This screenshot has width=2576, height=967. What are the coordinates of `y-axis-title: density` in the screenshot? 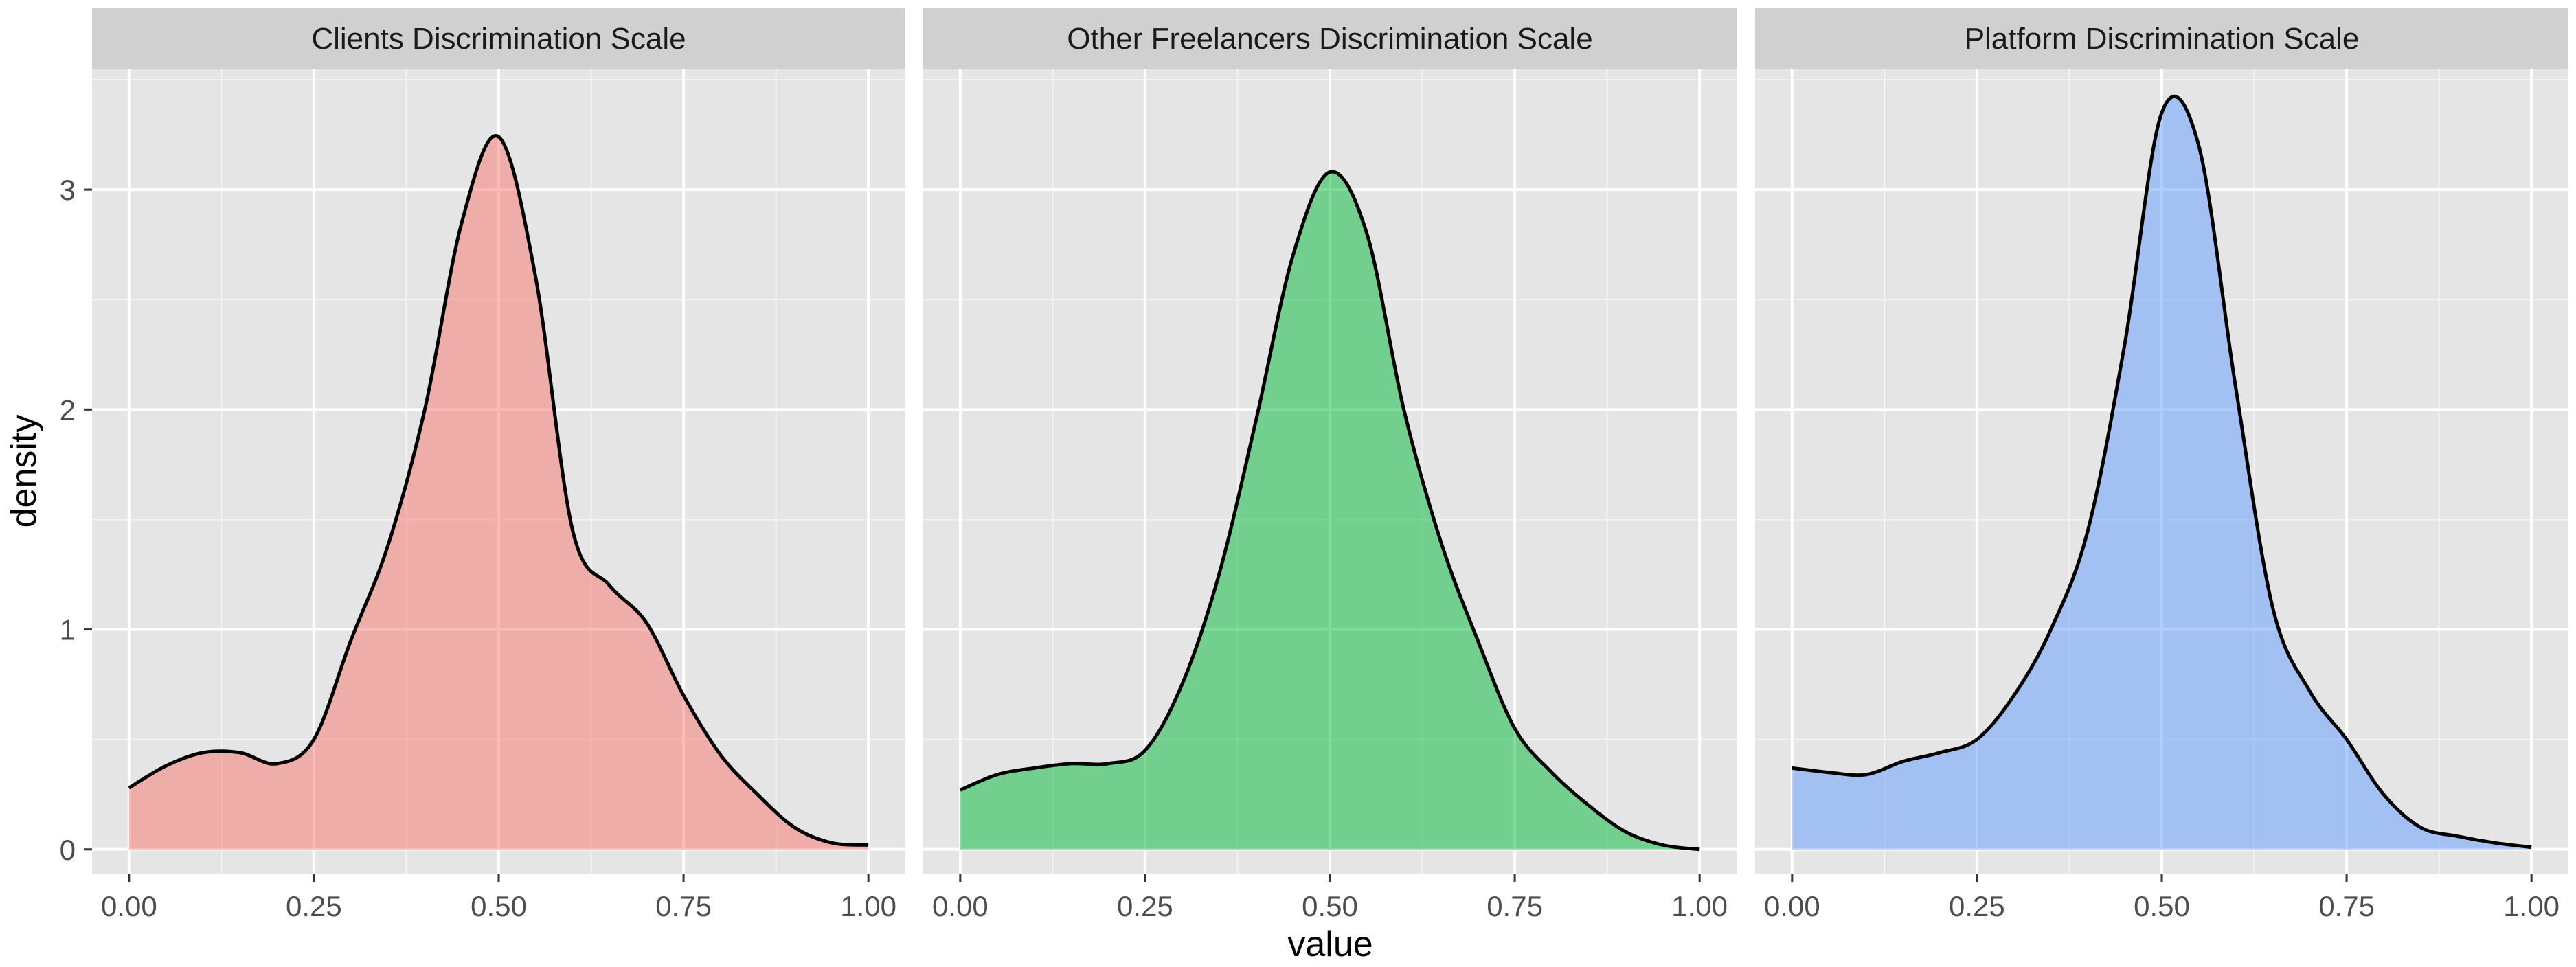 It's located at (24, 471).